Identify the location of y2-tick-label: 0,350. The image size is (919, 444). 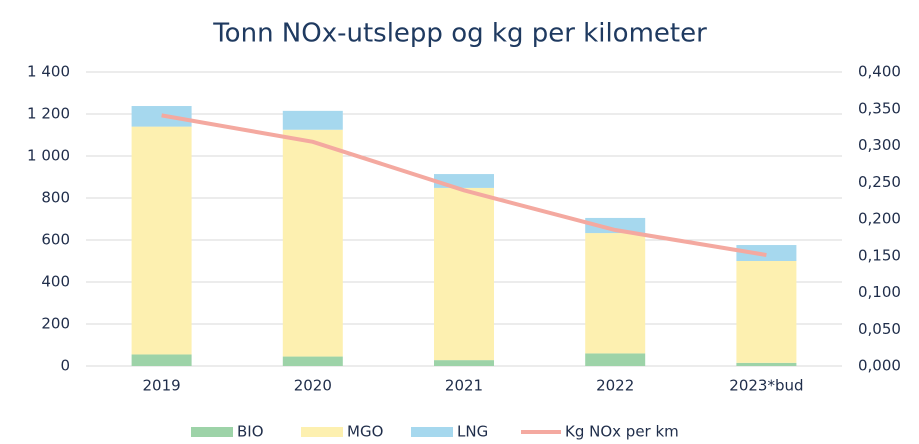
(879, 108).